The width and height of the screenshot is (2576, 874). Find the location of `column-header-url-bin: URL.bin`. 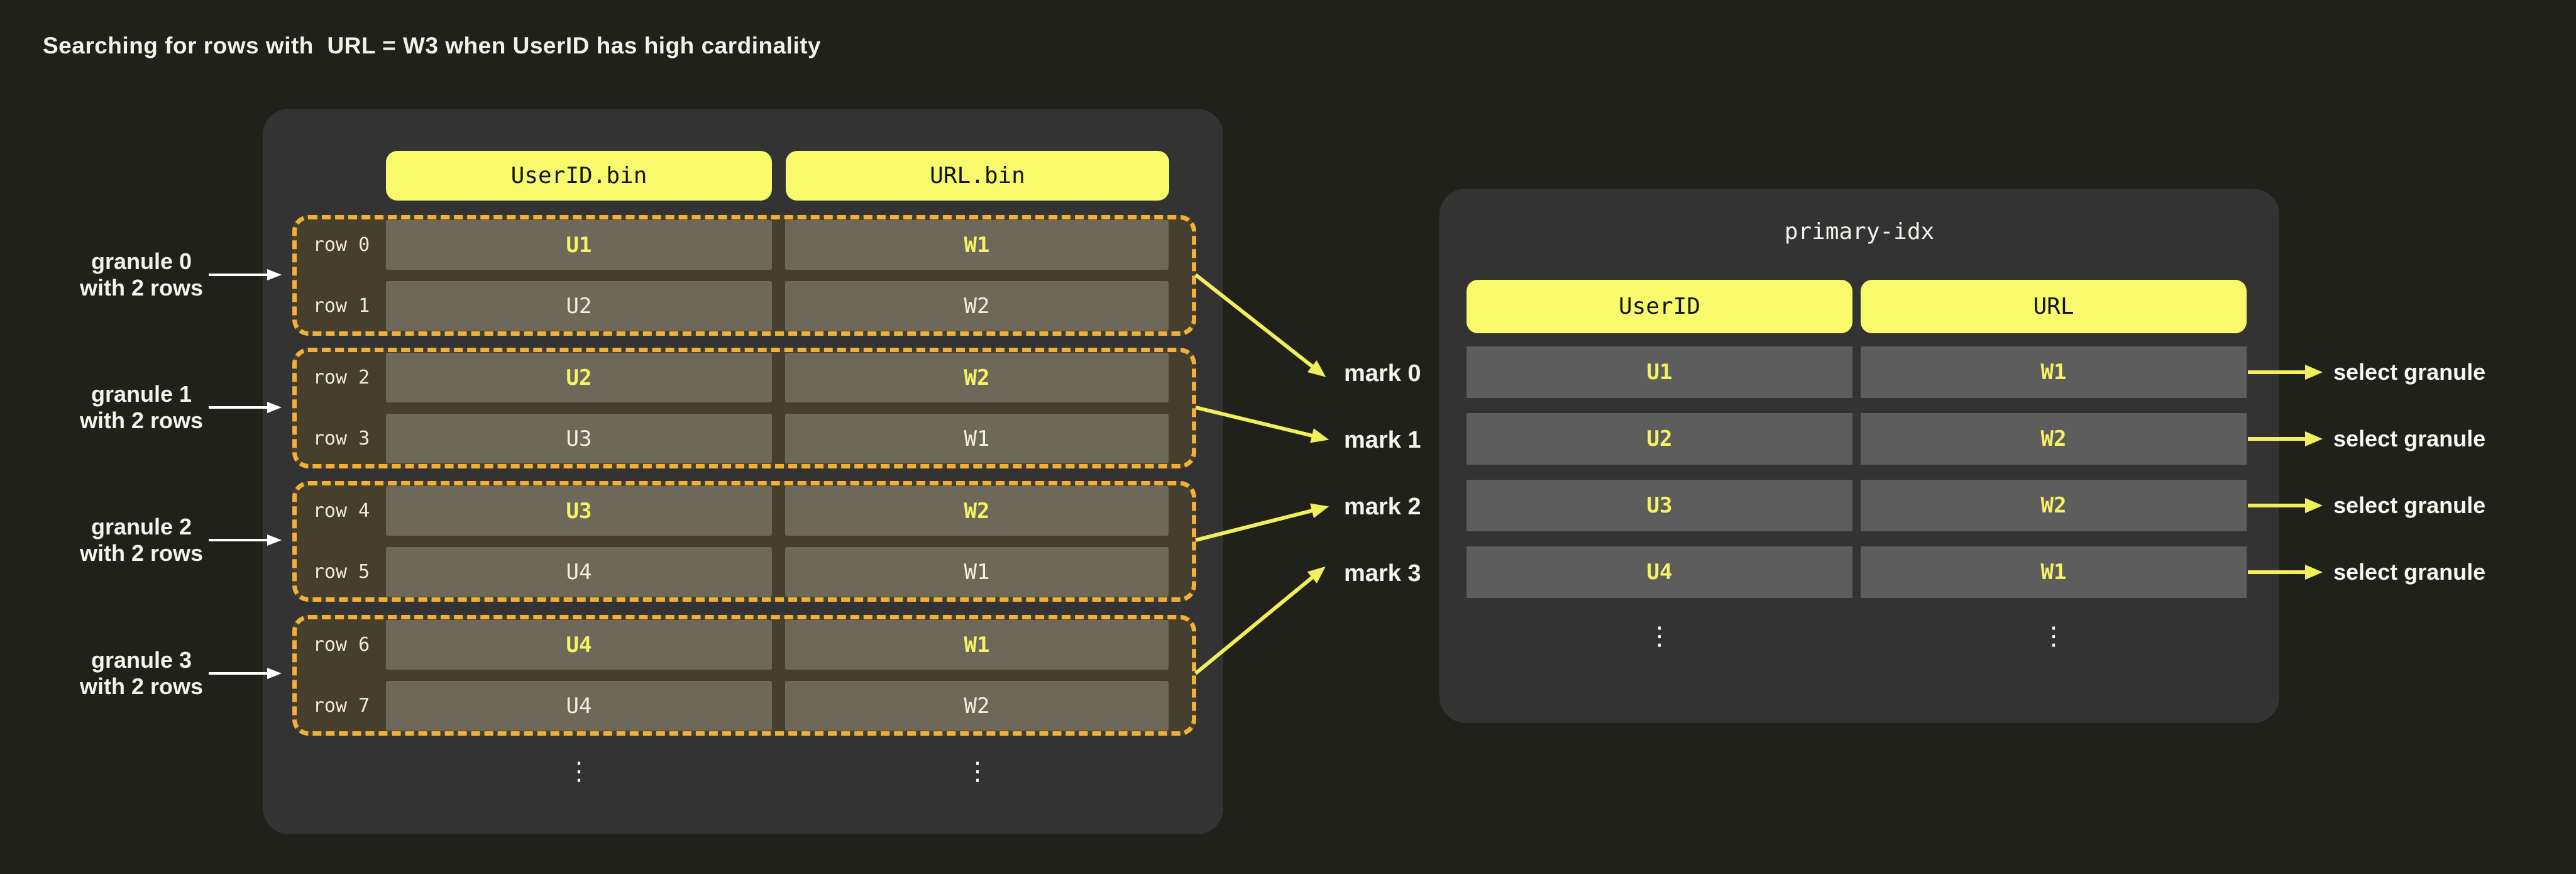

column-header-url-bin: URL.bin is located at coordinates (977, 176).